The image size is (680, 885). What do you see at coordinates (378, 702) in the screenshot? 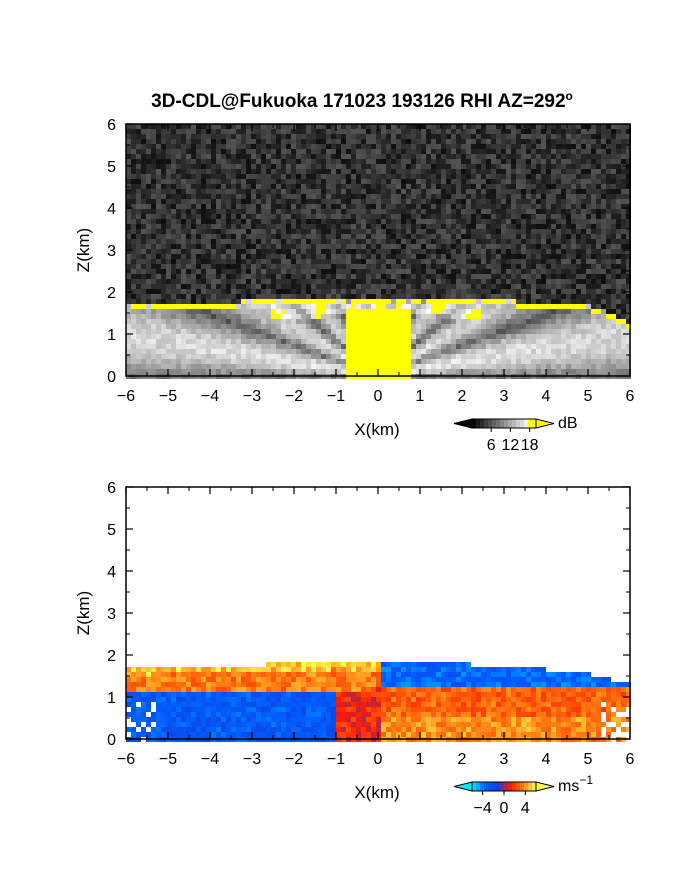
I see `velocity-field` at bounding box center [378, 702].